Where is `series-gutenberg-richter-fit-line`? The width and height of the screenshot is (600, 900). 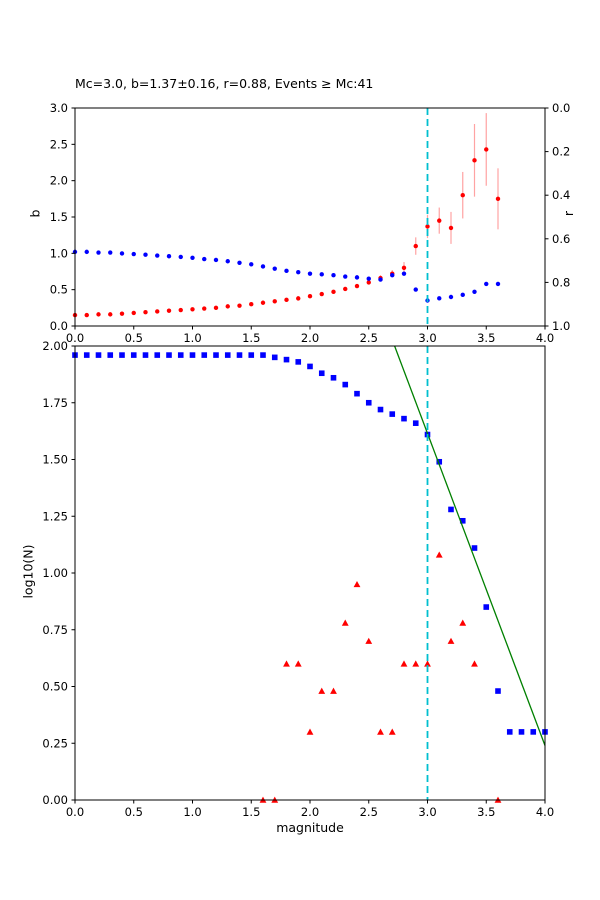
series-gutenberg-richter-fit-line is located at coordinates (469, 545).